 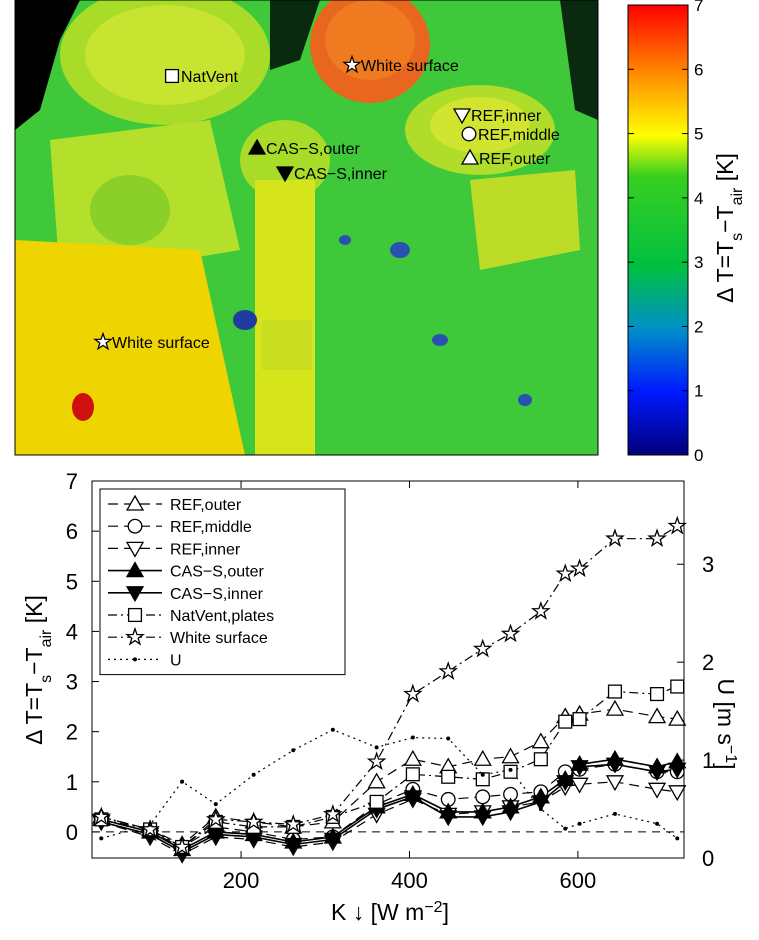 What do you see at coordinates (72, 782) in the screenshot?
I see `y-tick-label: 1` at bounding box center [72, 782].